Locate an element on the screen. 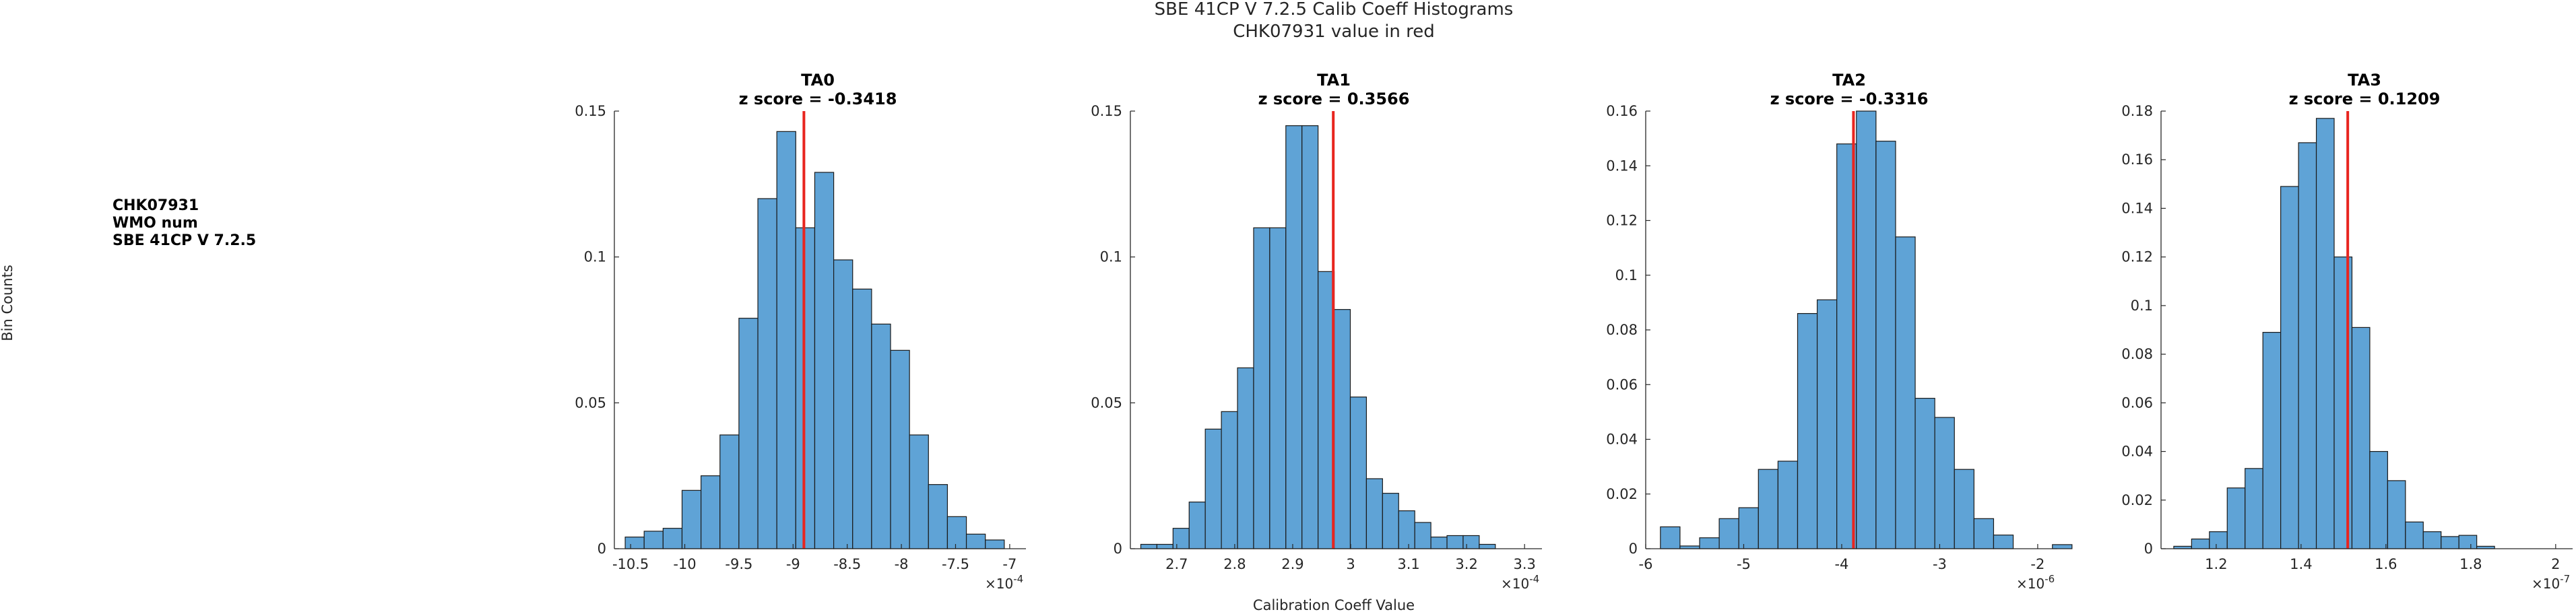 The image size is (2576, 612). x-exponent-label: ×10⁻⁶ is located at coordinates (2036, 583).